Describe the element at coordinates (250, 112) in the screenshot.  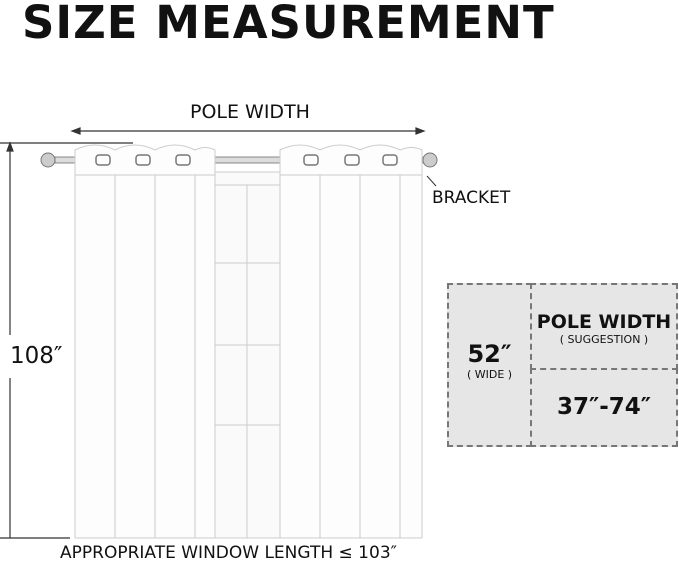
I see `pole-width-label: POLE WIDTH` at that location.